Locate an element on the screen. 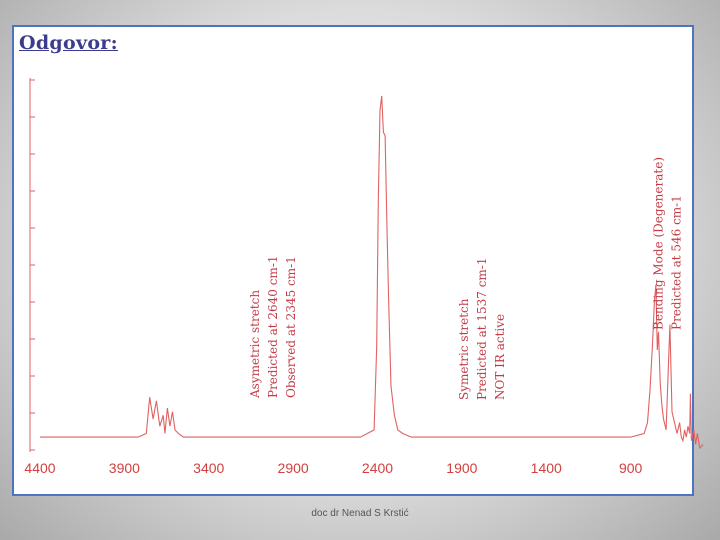  left-axis is located at coordinates (32, 265).